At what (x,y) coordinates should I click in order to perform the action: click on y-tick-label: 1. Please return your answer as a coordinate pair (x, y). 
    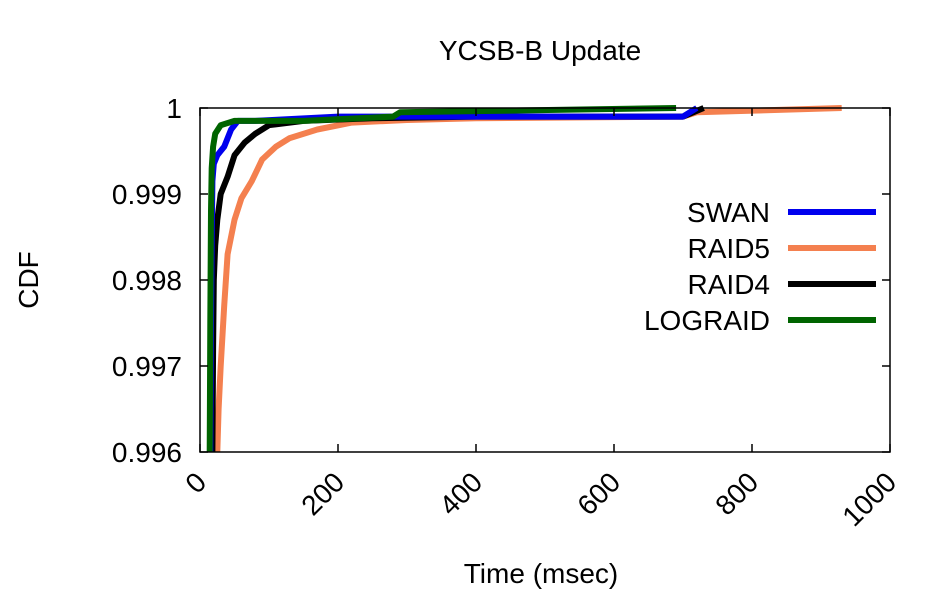
    Looking at the image, I should click on (174, 108).